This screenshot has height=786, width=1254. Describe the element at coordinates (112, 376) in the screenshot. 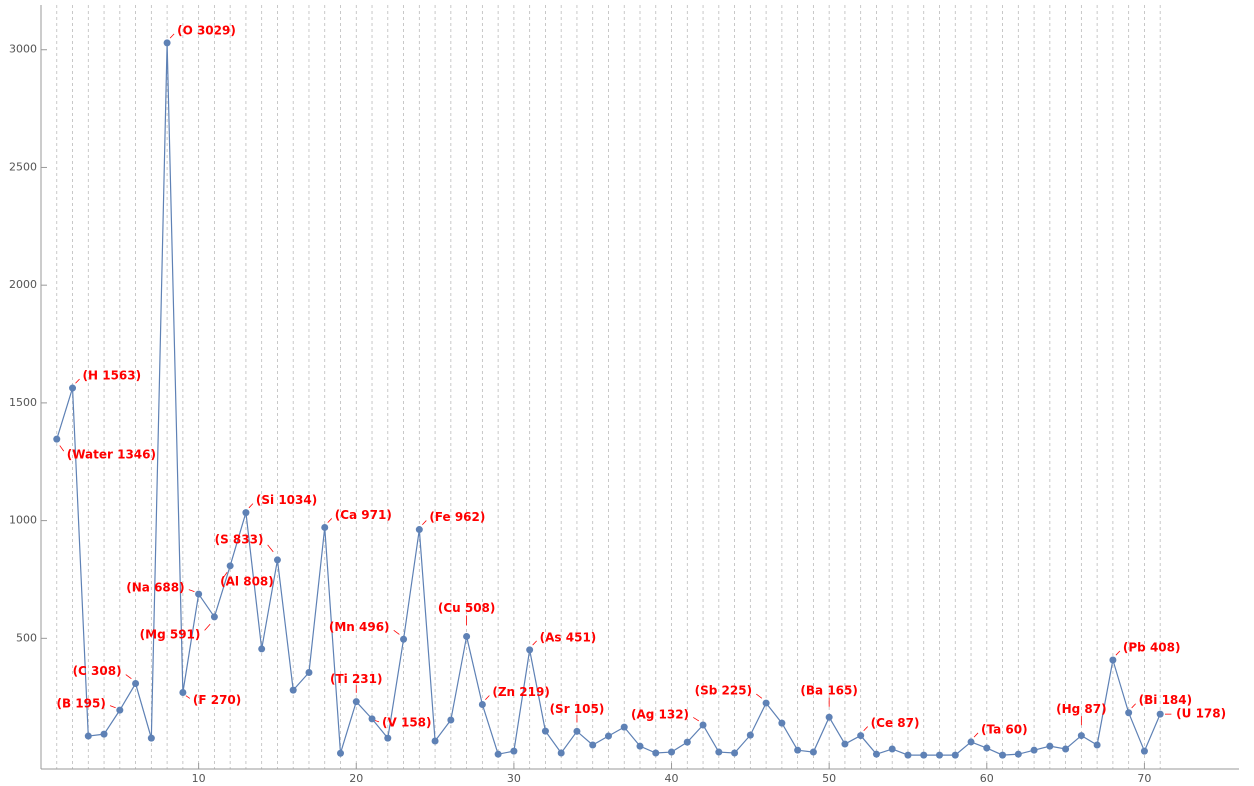

I see `data-label: (H 1563)` at that location.